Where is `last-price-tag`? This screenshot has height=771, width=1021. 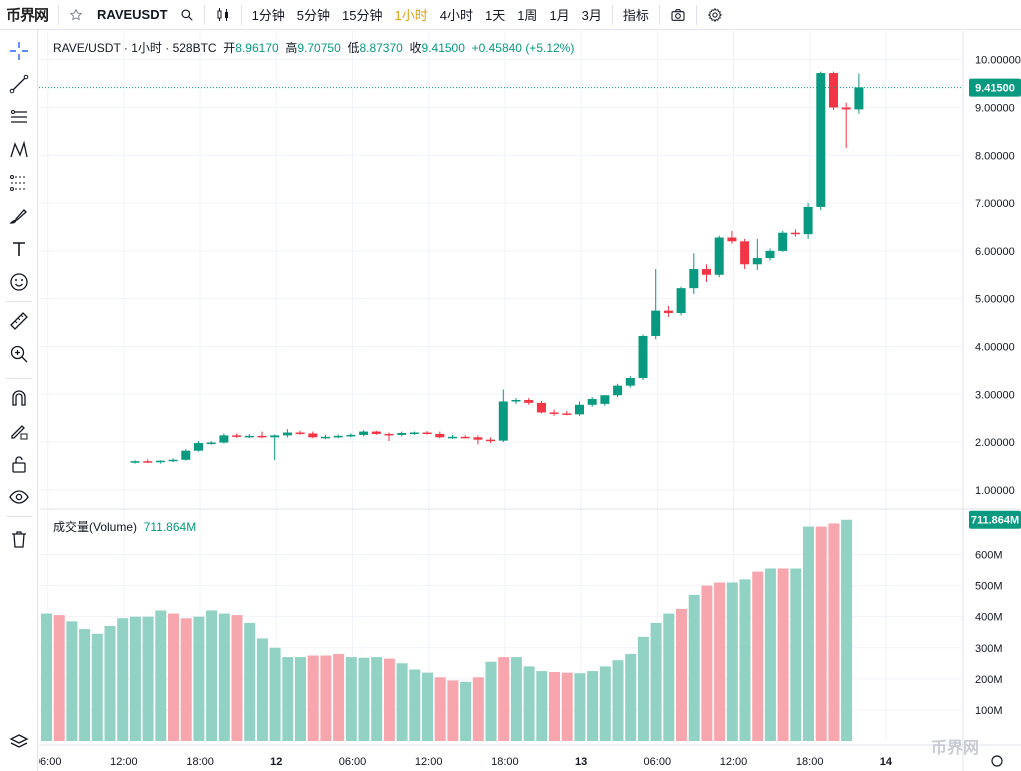 last-price-tag is located at coordinates (995, 87).